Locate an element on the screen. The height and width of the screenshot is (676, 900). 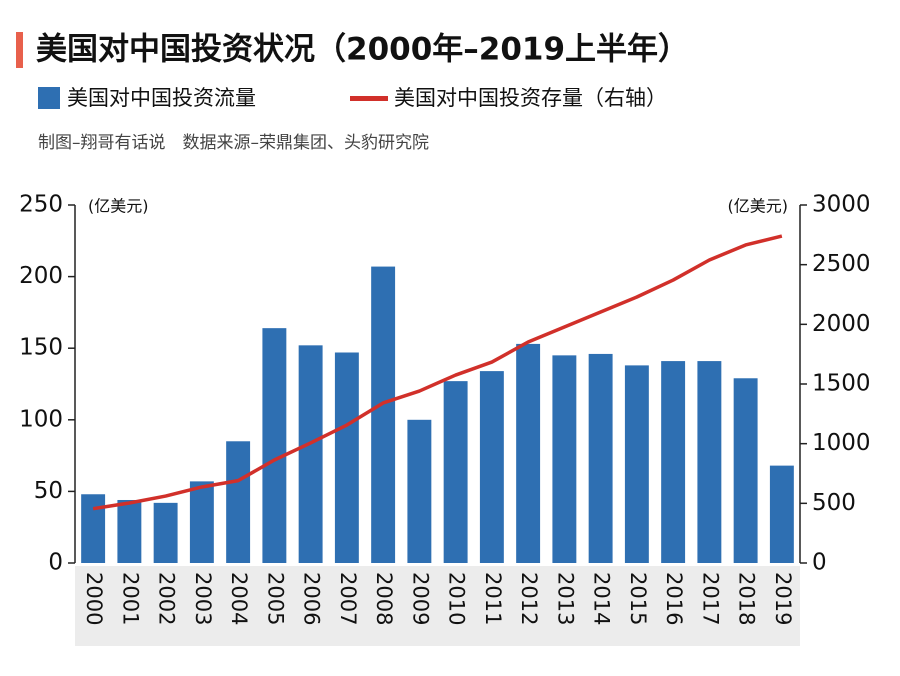
x-tick-label: 2012 is located at coordinates (529, 598).